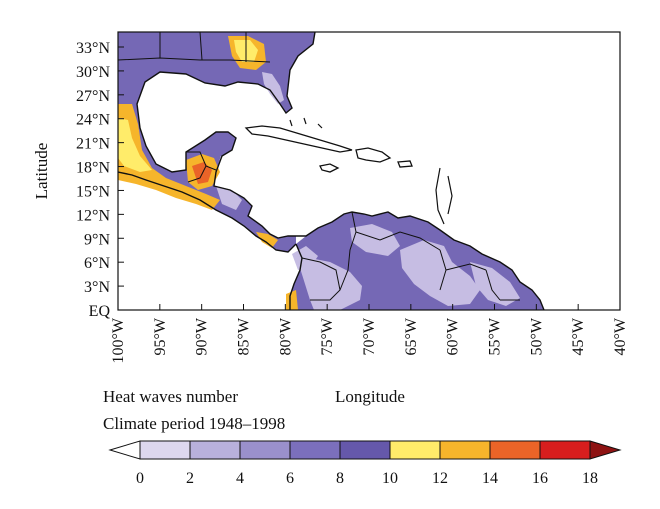 Image resolution: width=660 pixels, height=509 pixels. I want to click on colorbar-tick-label: 18, so click(590, 478).